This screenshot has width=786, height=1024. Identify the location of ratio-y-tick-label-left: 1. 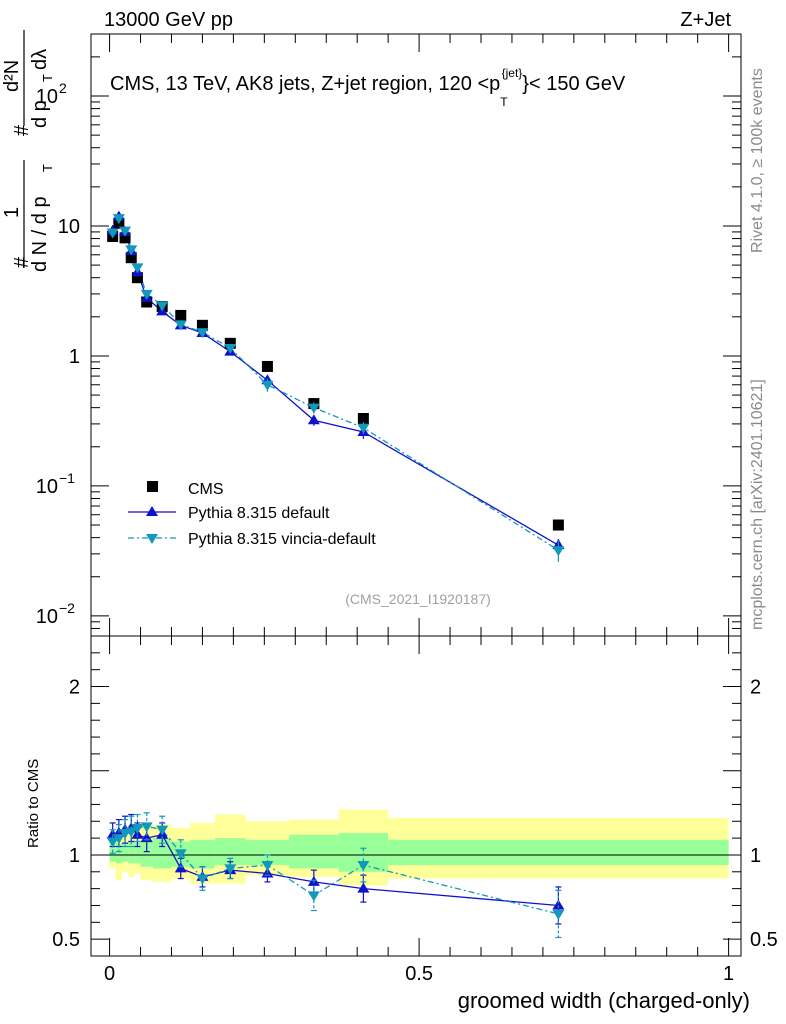
(74, 856).